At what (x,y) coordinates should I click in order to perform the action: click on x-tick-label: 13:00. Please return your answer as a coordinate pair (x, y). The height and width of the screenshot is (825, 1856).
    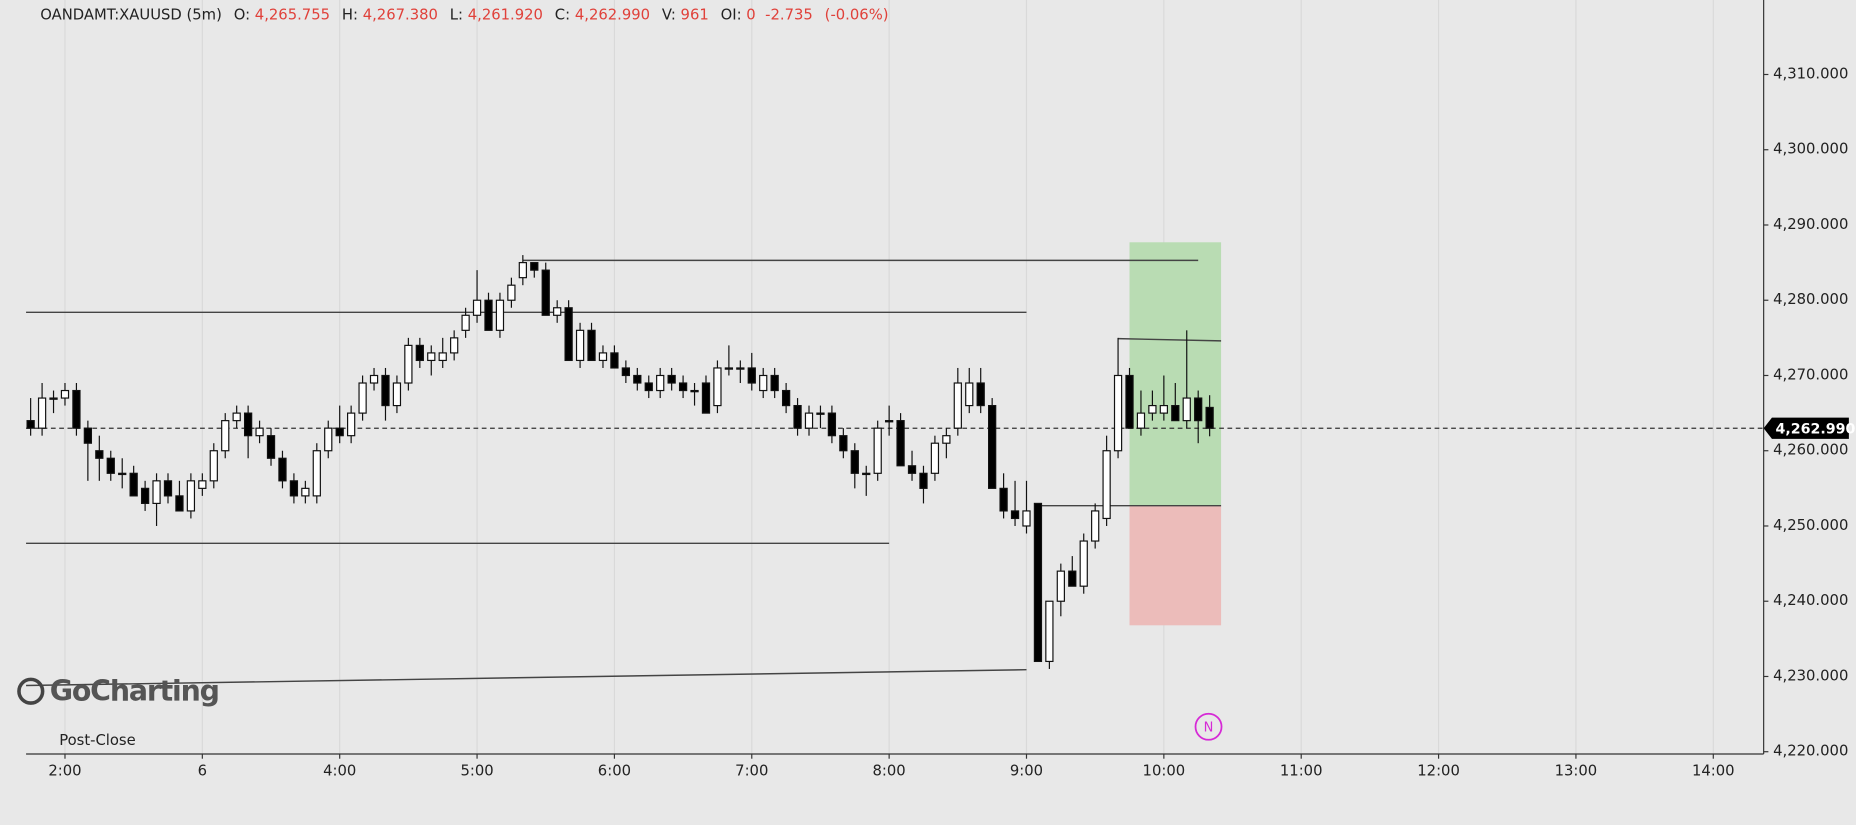
    Looking at the image, I should click on (1576, 771).